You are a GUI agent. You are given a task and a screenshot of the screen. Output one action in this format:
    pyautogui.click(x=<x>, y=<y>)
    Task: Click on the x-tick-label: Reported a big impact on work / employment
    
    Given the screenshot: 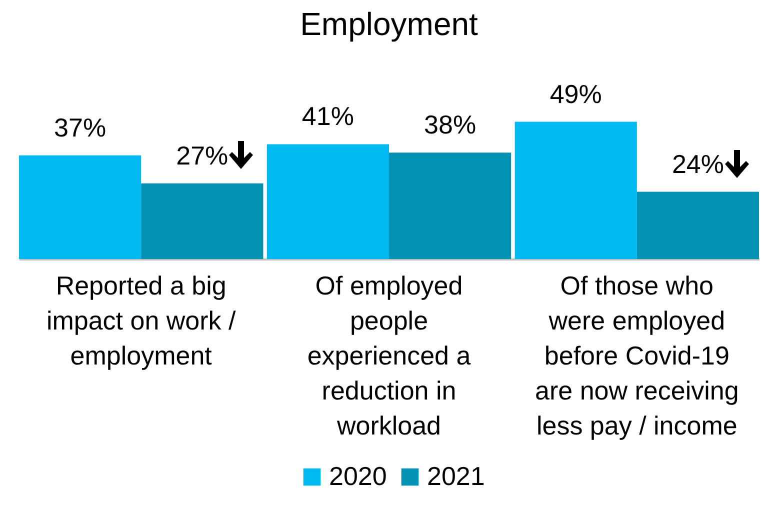 What is the action you would take?
    pyautogui.click(x=141, y=320)
    